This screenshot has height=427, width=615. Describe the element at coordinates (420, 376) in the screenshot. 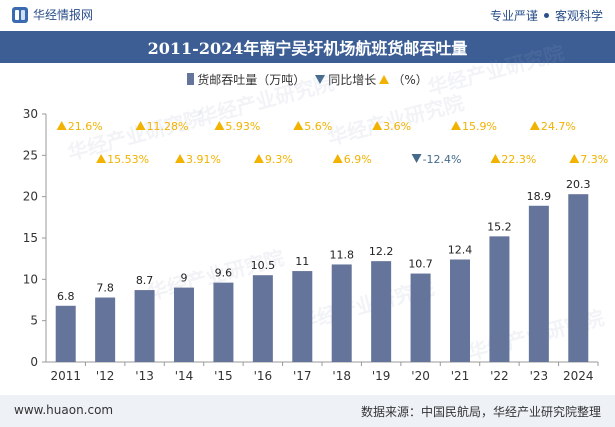

I see `x-tick-label: '20` at that location.